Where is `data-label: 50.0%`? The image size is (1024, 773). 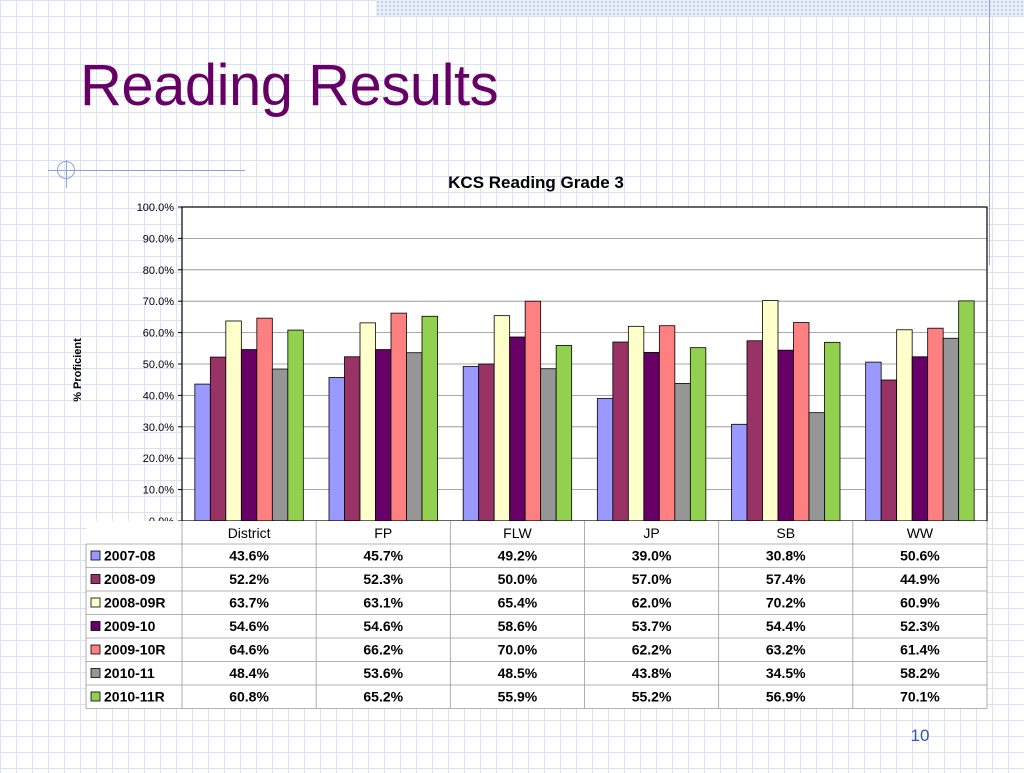 data-label: 50.0% is located at coordinates (518, 579).